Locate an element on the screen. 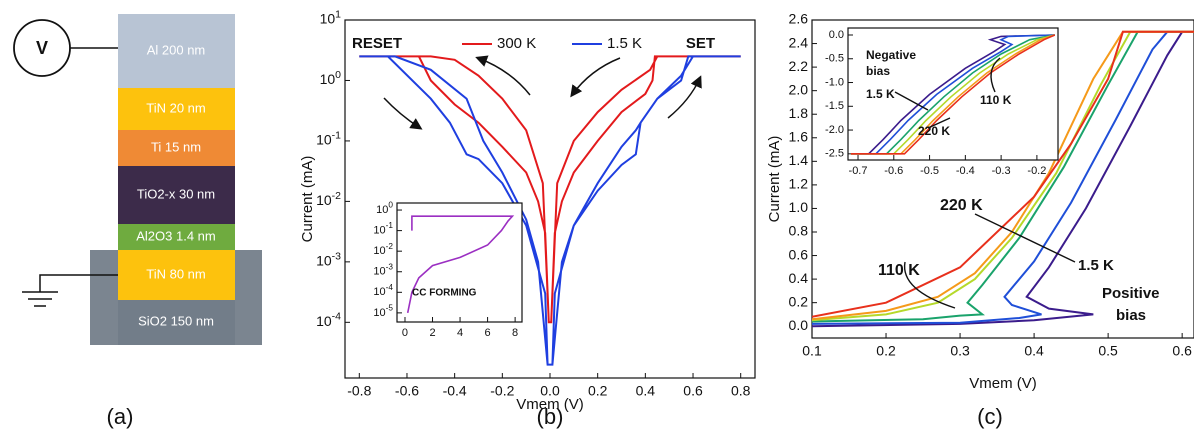 This screenshot has height=437, width=1194. x-tick-label: 0.8 is located at coordinates (741, 391).